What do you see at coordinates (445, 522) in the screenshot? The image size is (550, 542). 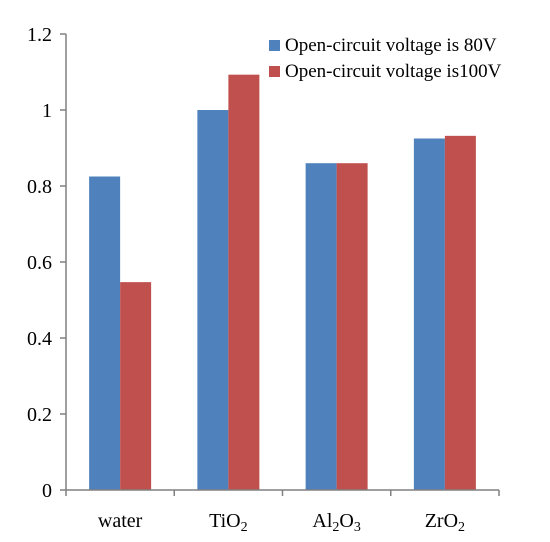 I see `x-category-label: ZrO2` at bounding box center [445, 522].